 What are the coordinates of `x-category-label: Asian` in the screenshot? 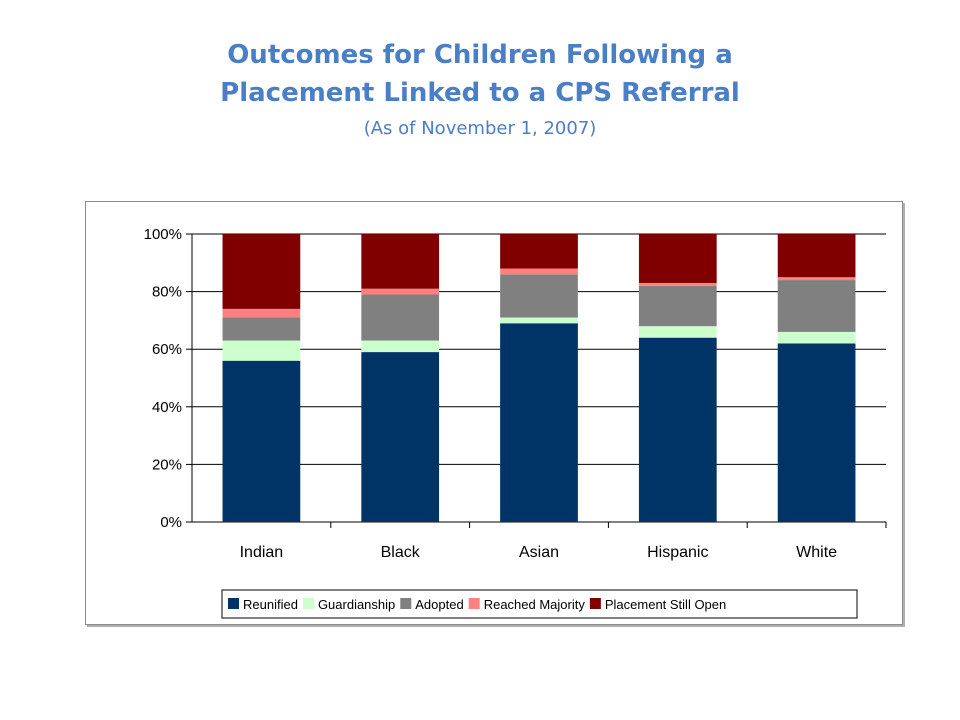 It's located at (539, 552).